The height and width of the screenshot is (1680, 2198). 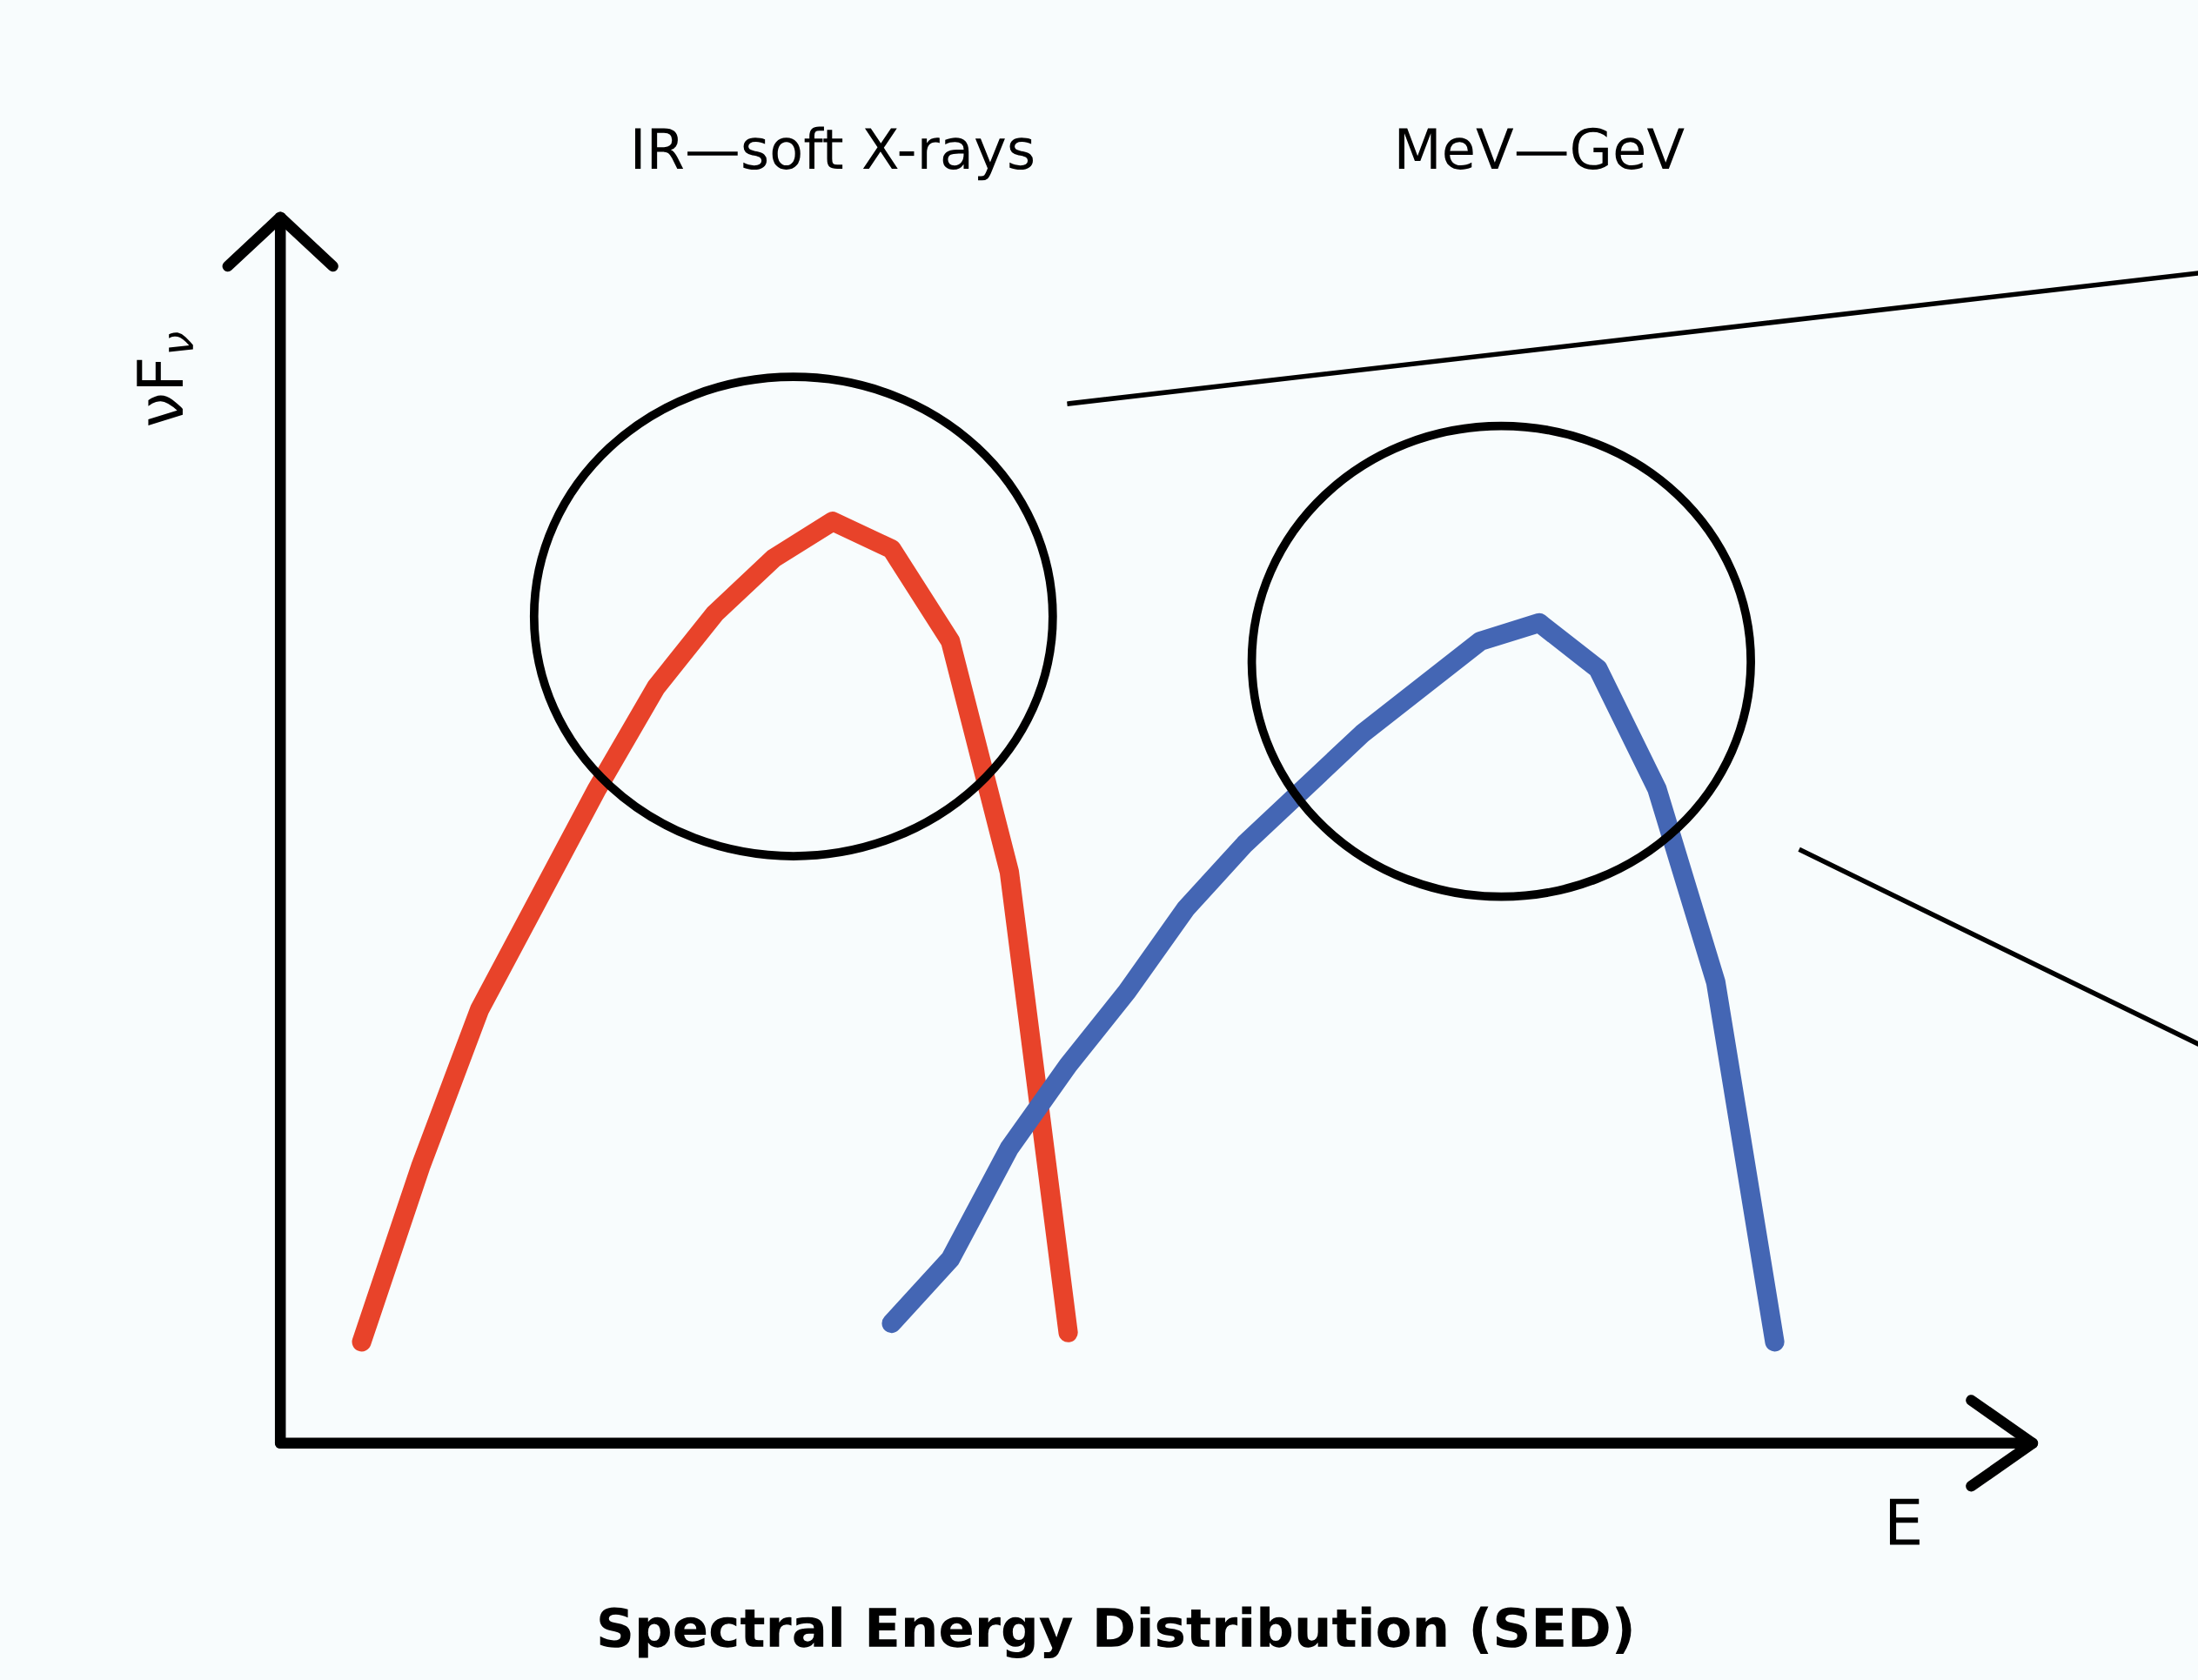 I want to click on text: Spectral Energy Distribution (SED), so click(x=1116, y=1632).